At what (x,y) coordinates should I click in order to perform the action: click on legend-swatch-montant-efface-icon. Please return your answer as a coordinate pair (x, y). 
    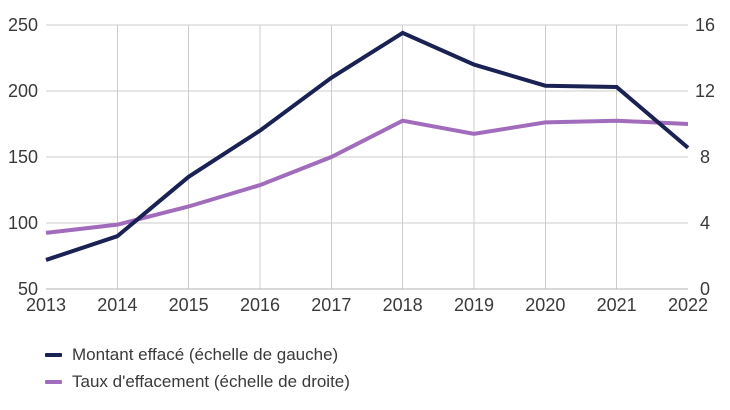
    Looking at the image, I should click on (53, 355).